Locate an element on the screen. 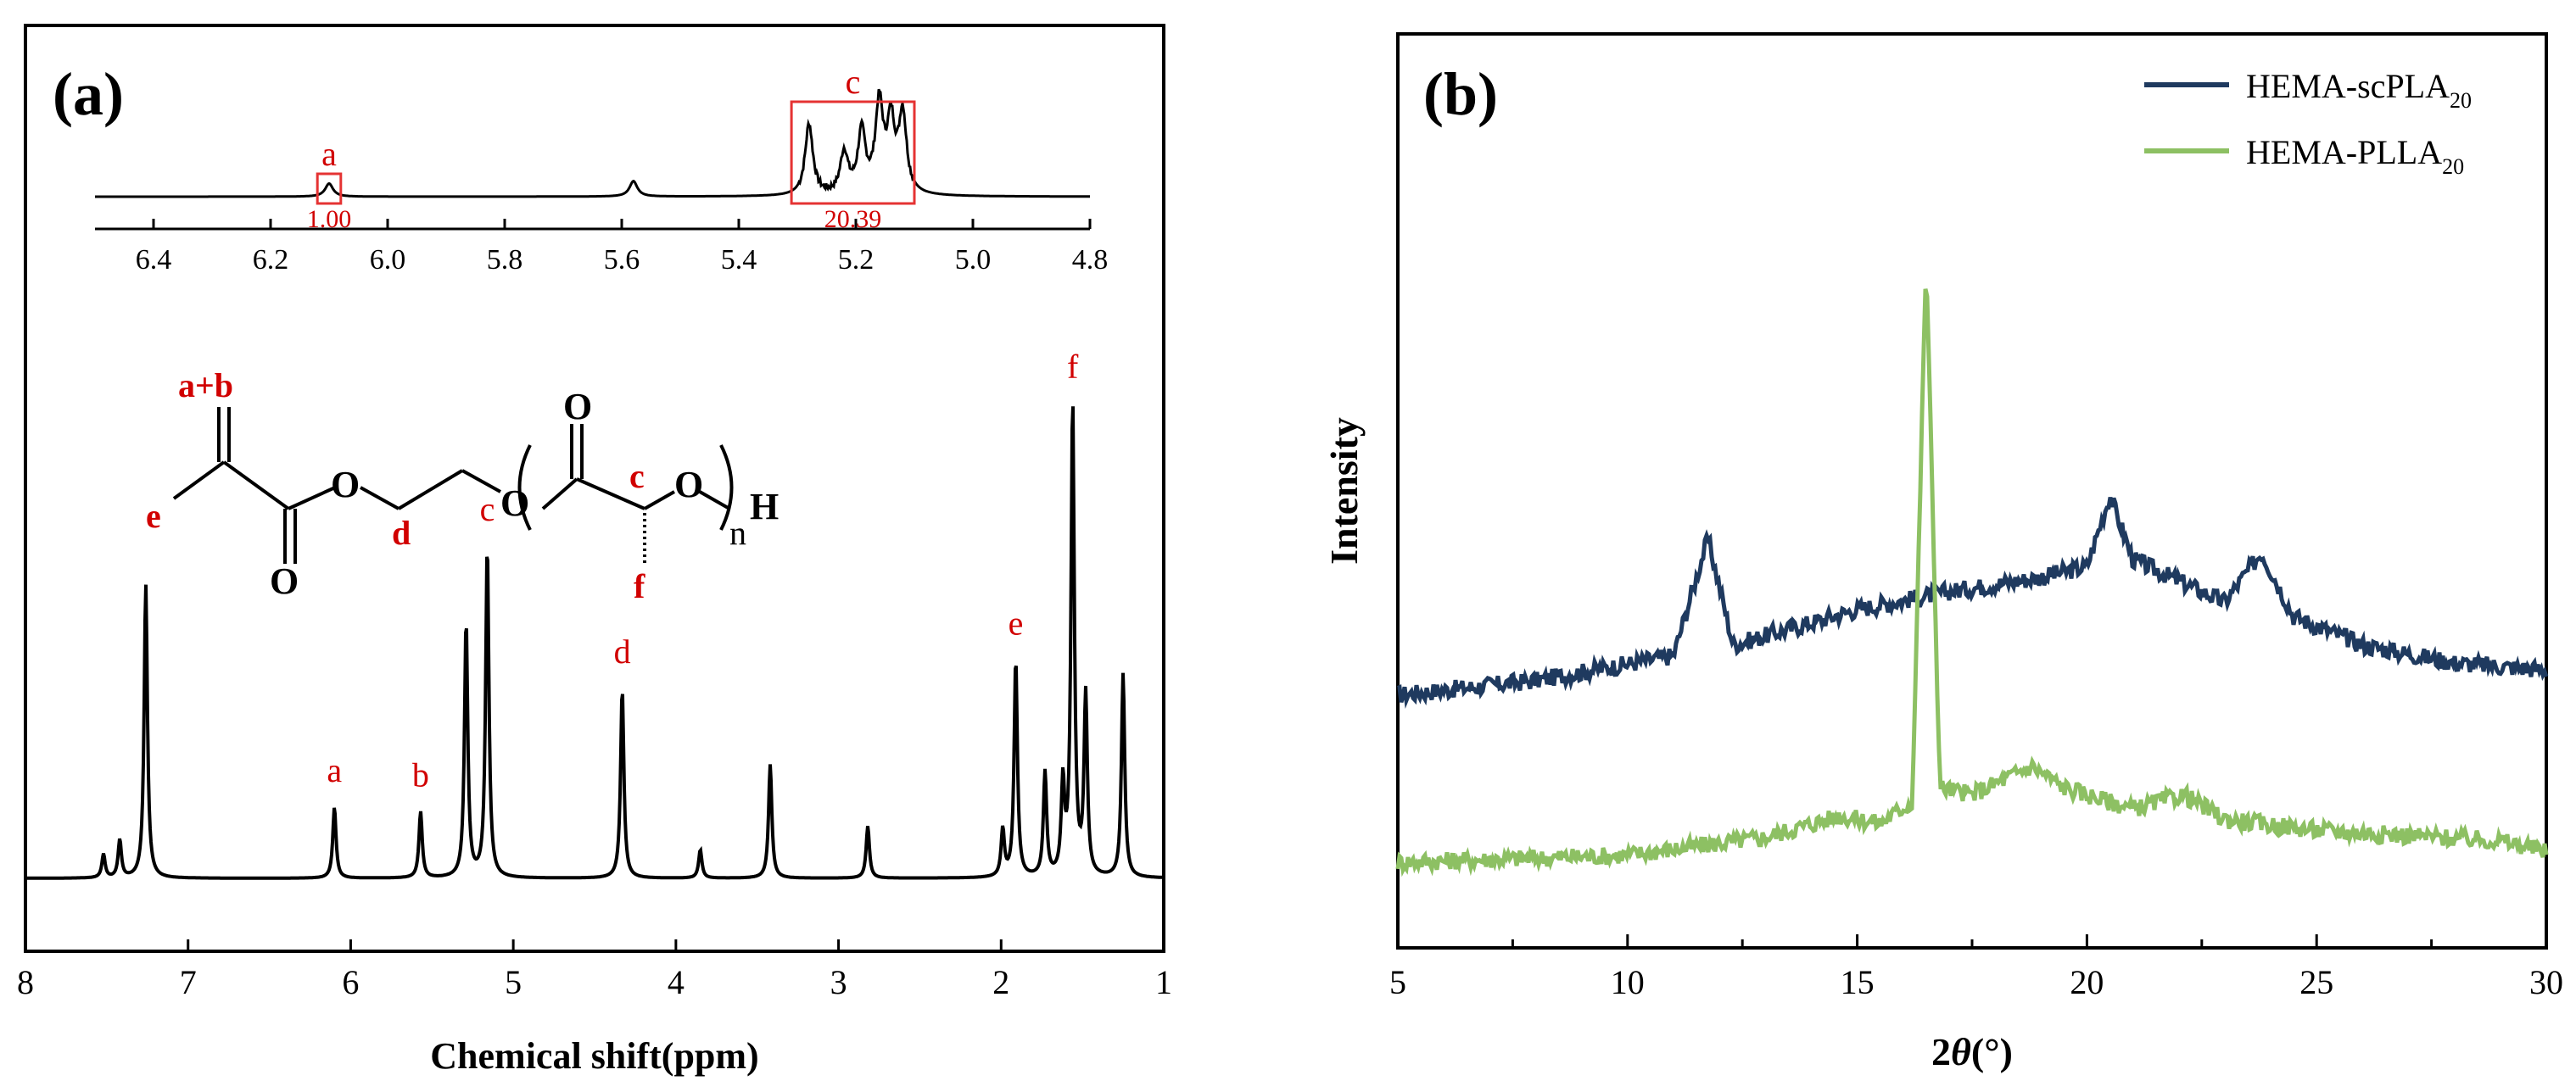 Image resolution: width=2576 pixels, height=1092 pixels. inset-integral-value-a: 1.00 is located at coordinates (329, 219).